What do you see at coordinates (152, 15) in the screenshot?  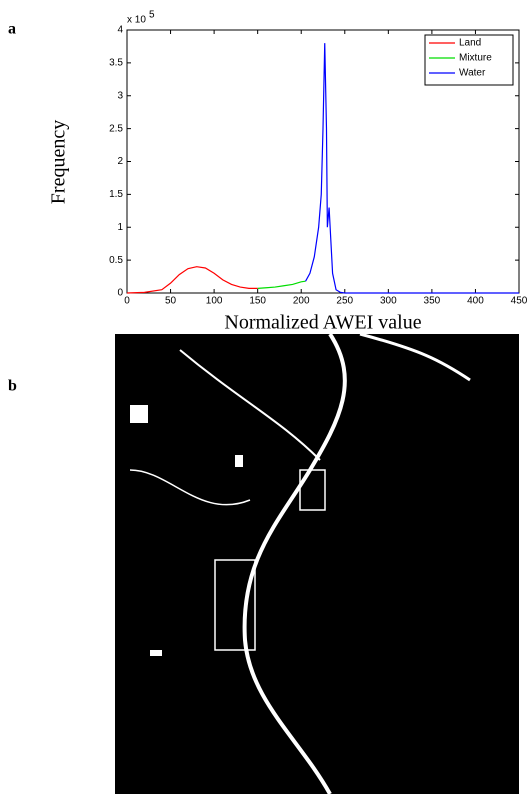 I see `y-scale-exponent: 5` at bounding box center [152, 15].